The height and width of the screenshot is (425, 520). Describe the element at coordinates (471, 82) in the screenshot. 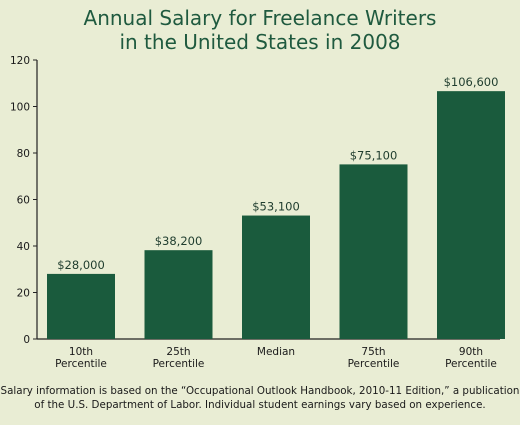

I see `data-label: $106,600` at that location.